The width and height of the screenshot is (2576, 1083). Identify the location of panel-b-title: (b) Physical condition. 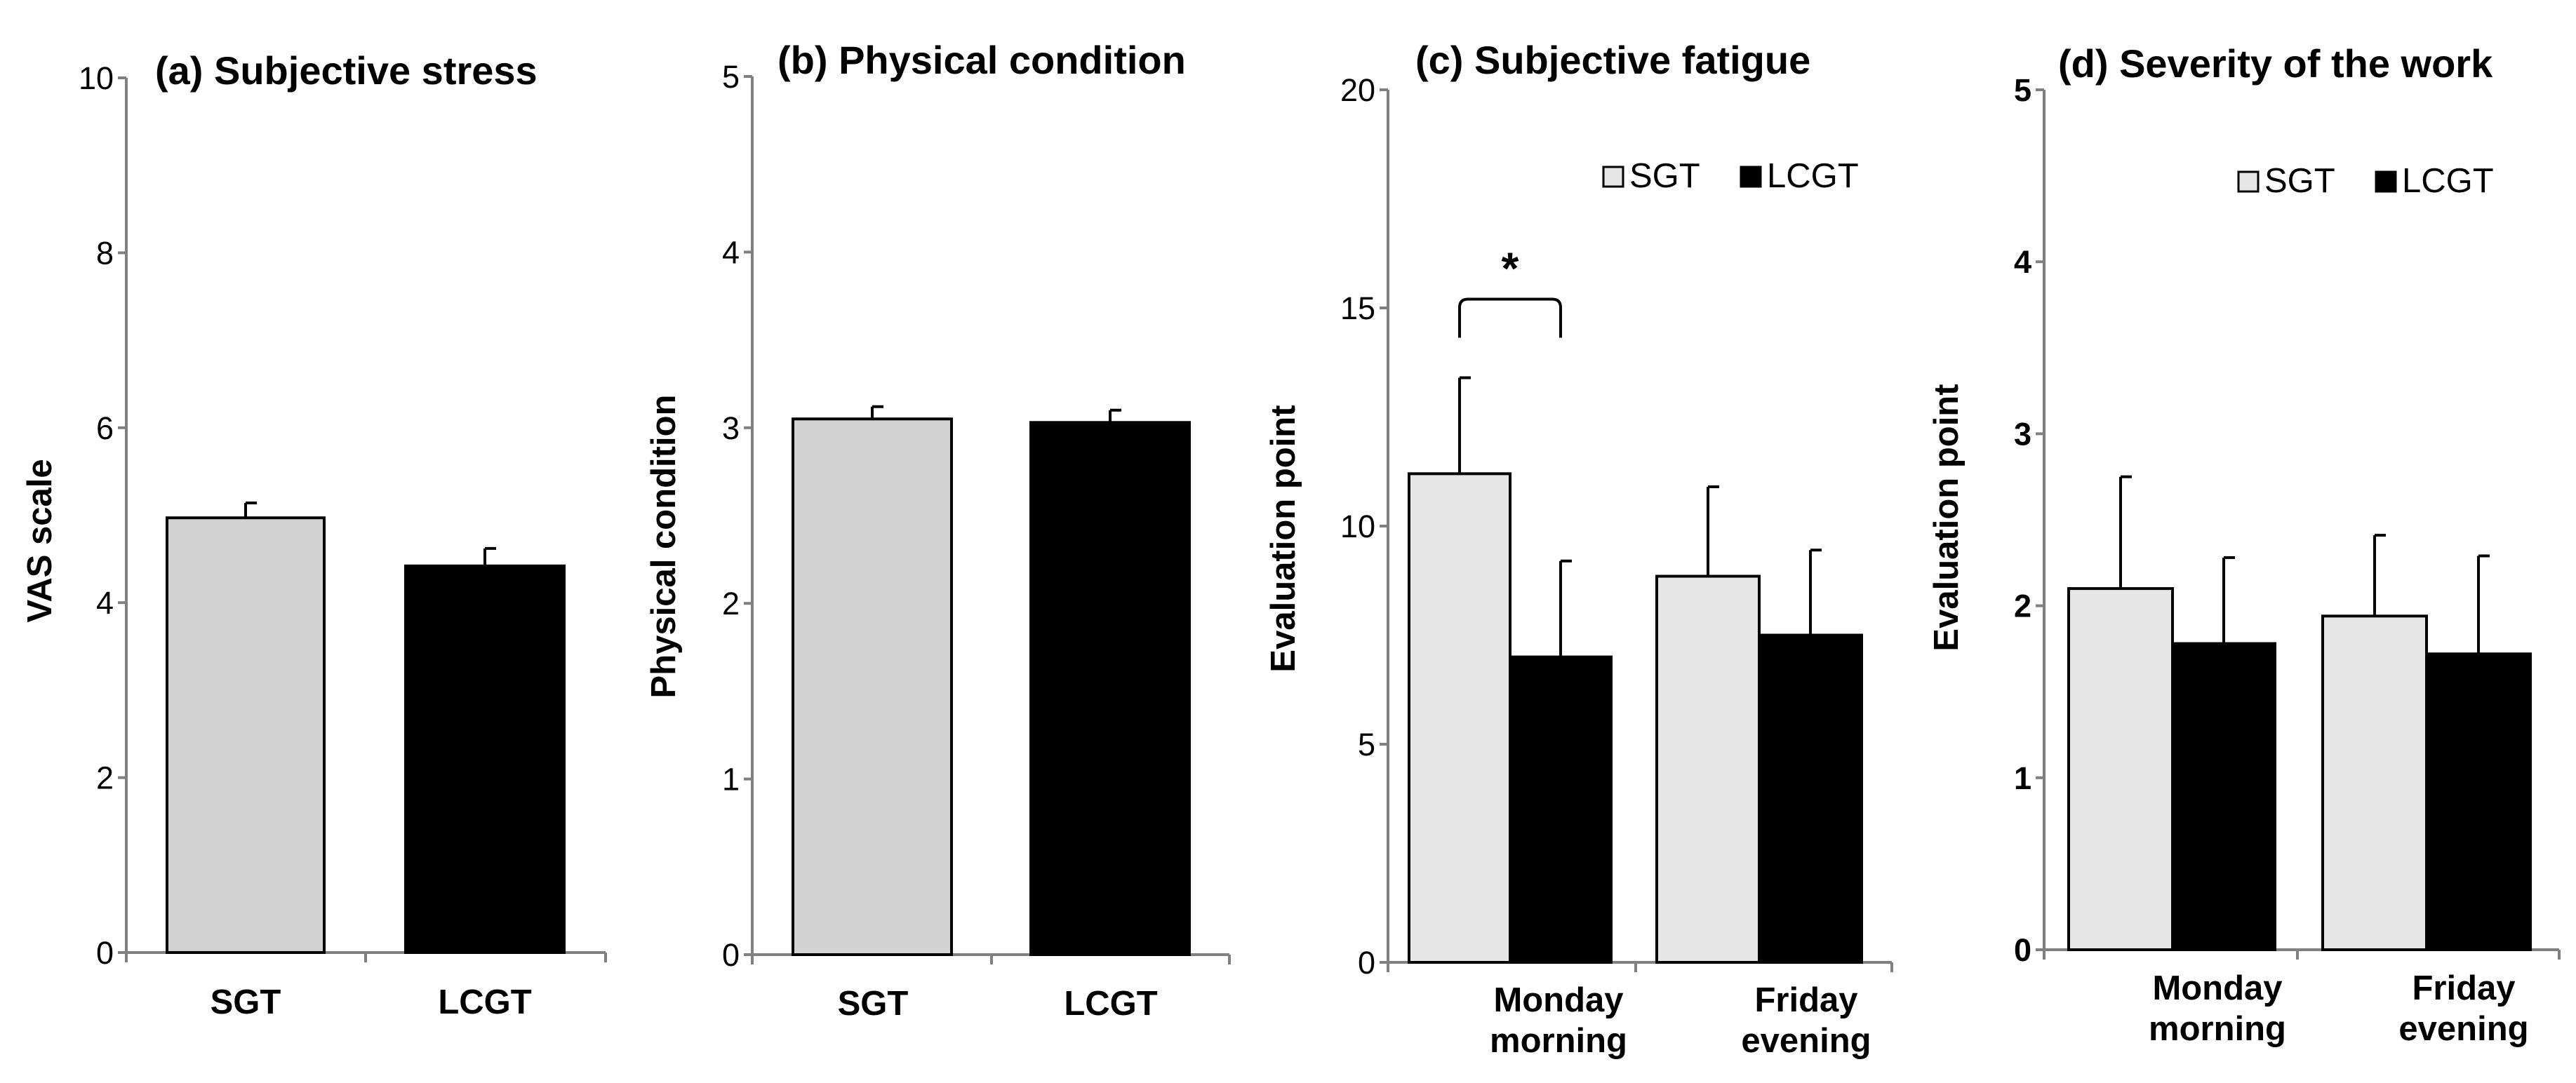
(982, 60).